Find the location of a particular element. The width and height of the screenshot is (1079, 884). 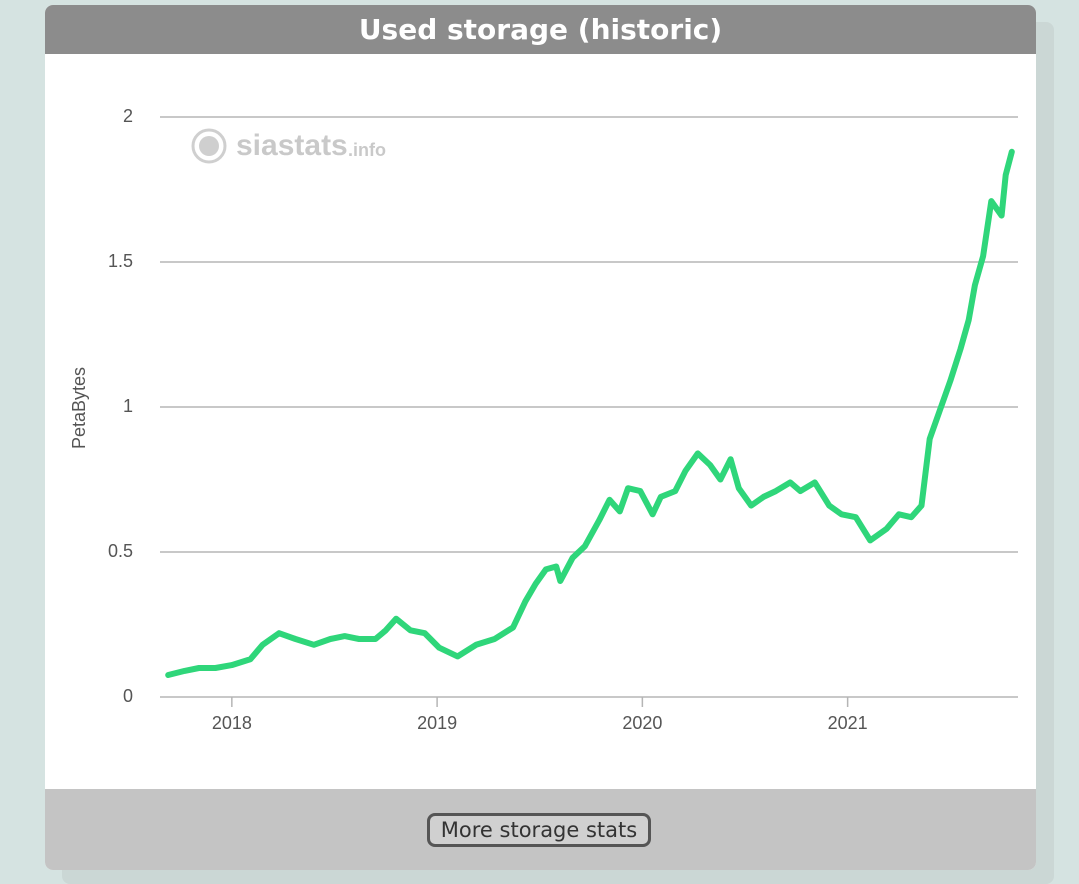

watermark-name: siastats is located at coordinates (292, 145).